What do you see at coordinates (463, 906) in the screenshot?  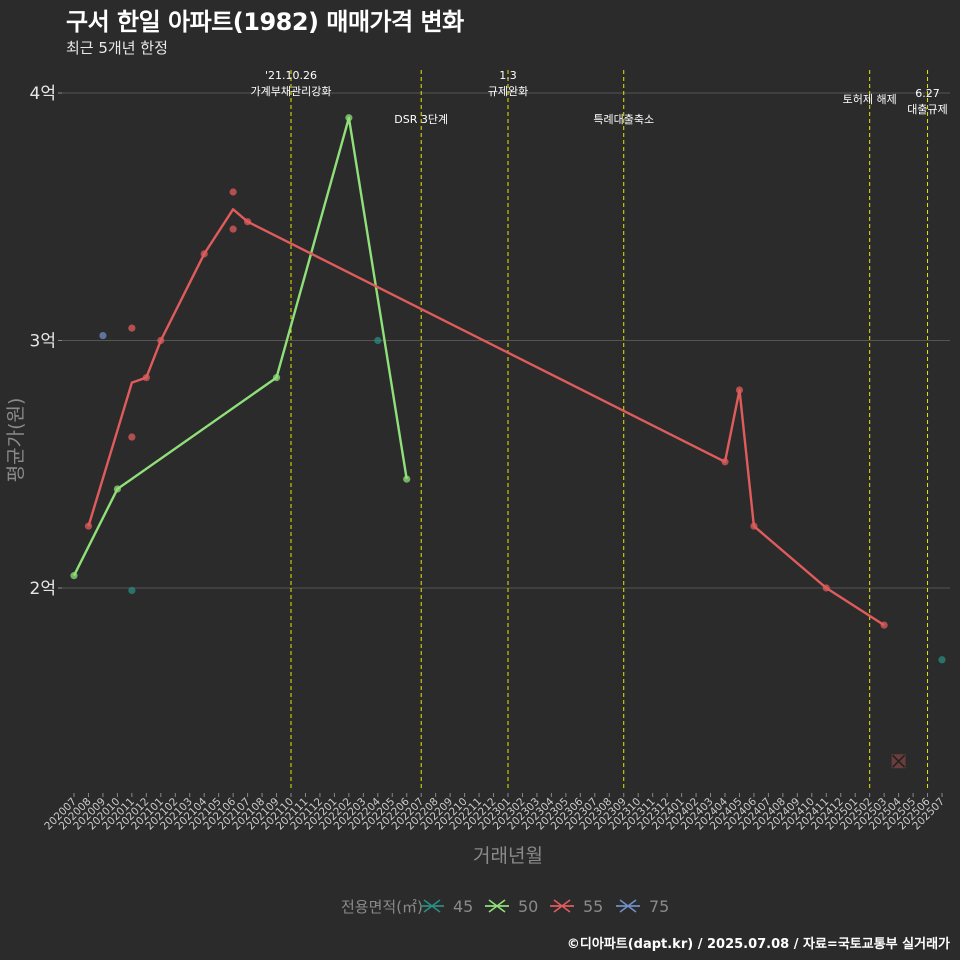 I see `legend-label-45: 45` at bounding box center [463, 906].